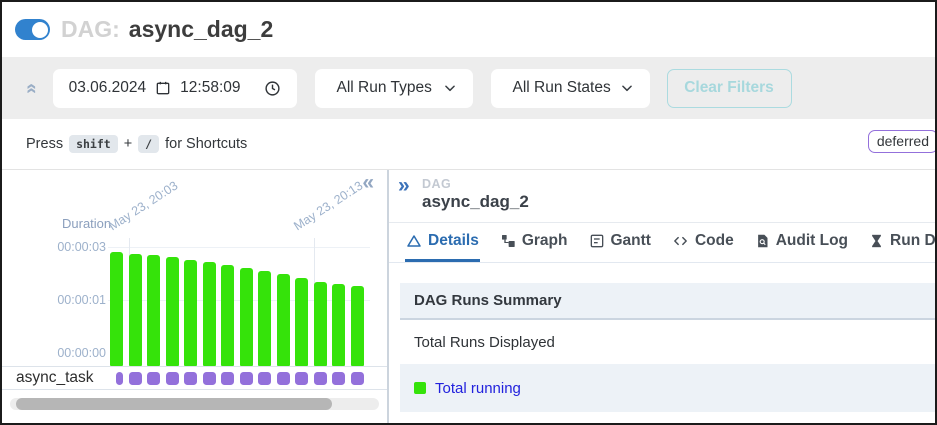 The height and width of the screenshot is (425, 937). I want to click on run-states-select: All Run States, so click(570, 88).